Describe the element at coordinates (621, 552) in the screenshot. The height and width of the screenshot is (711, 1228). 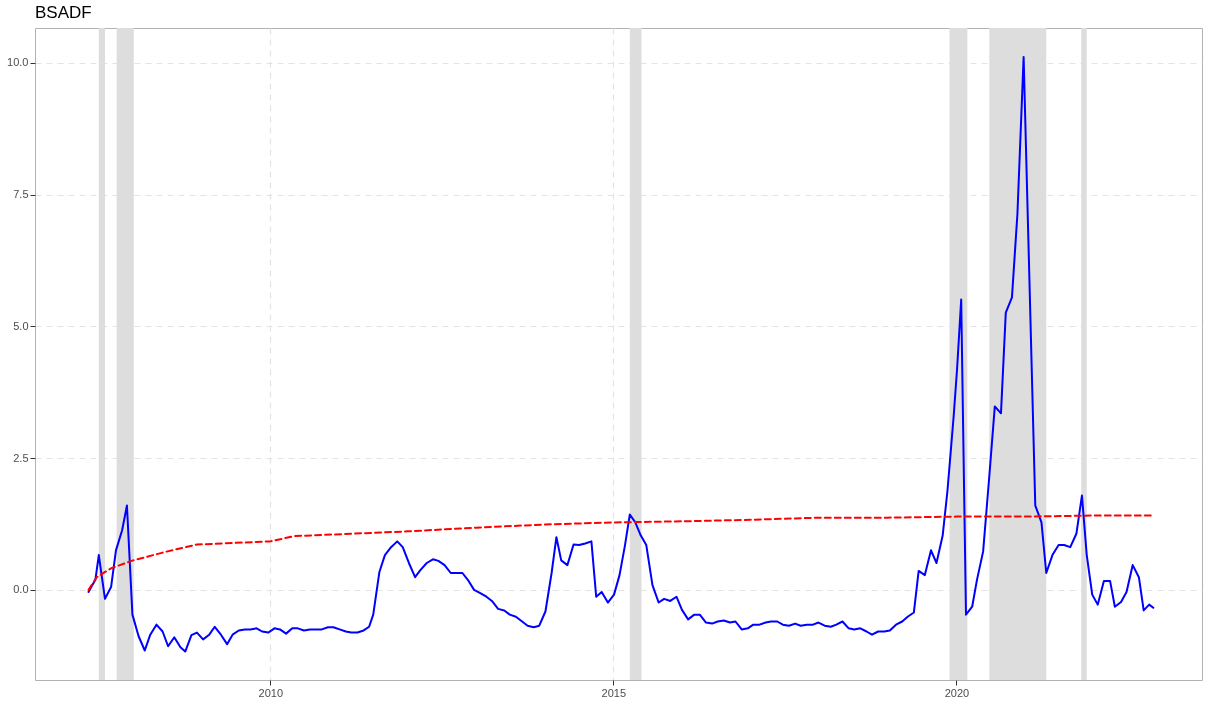
I see `line-series` at that location.